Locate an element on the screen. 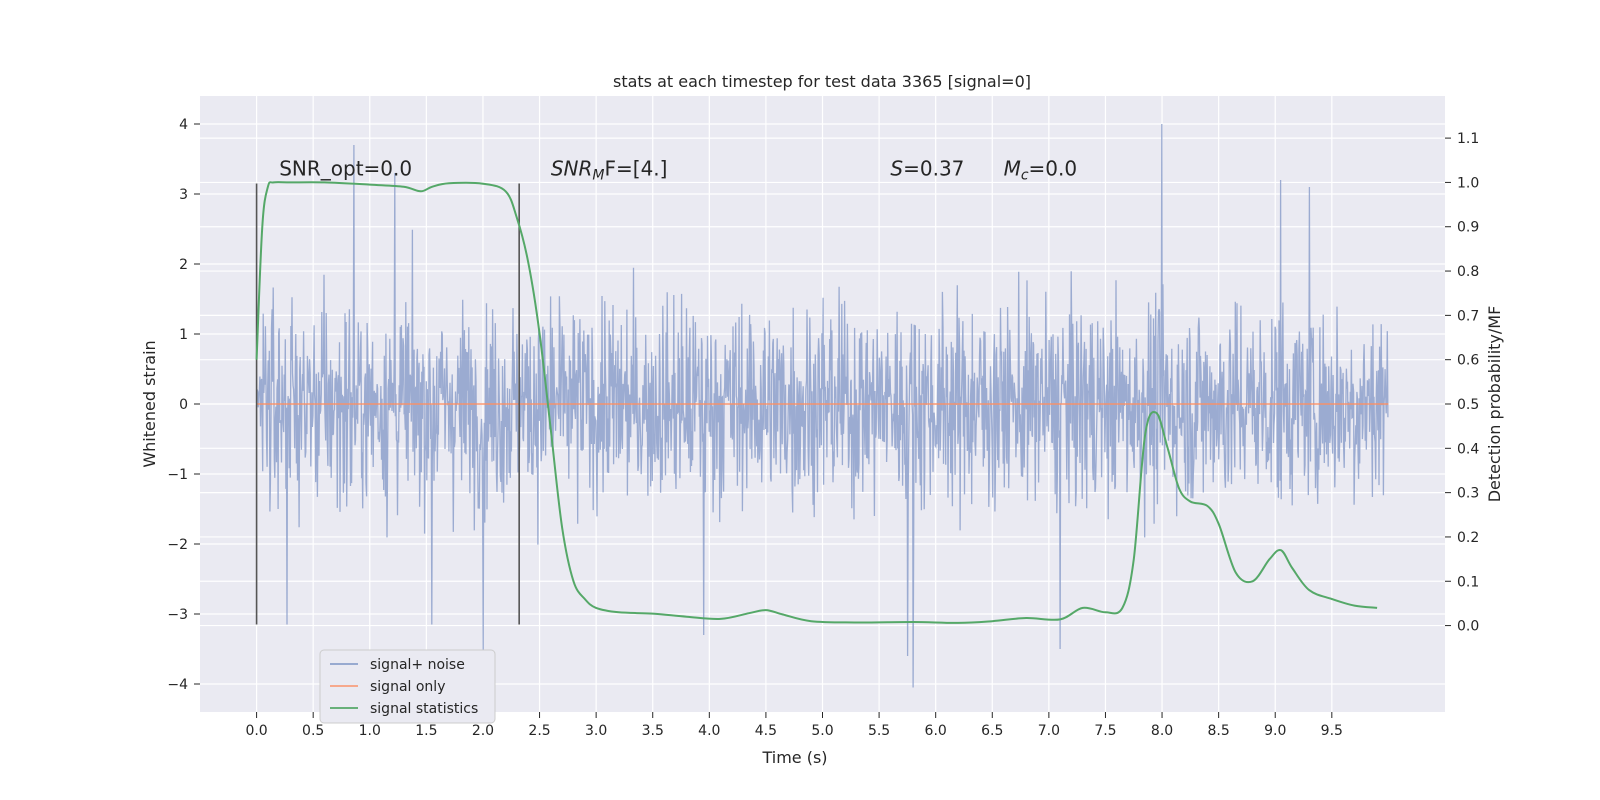  y-right-tick-label: 1.1 is located at coordinates (1468, 139).